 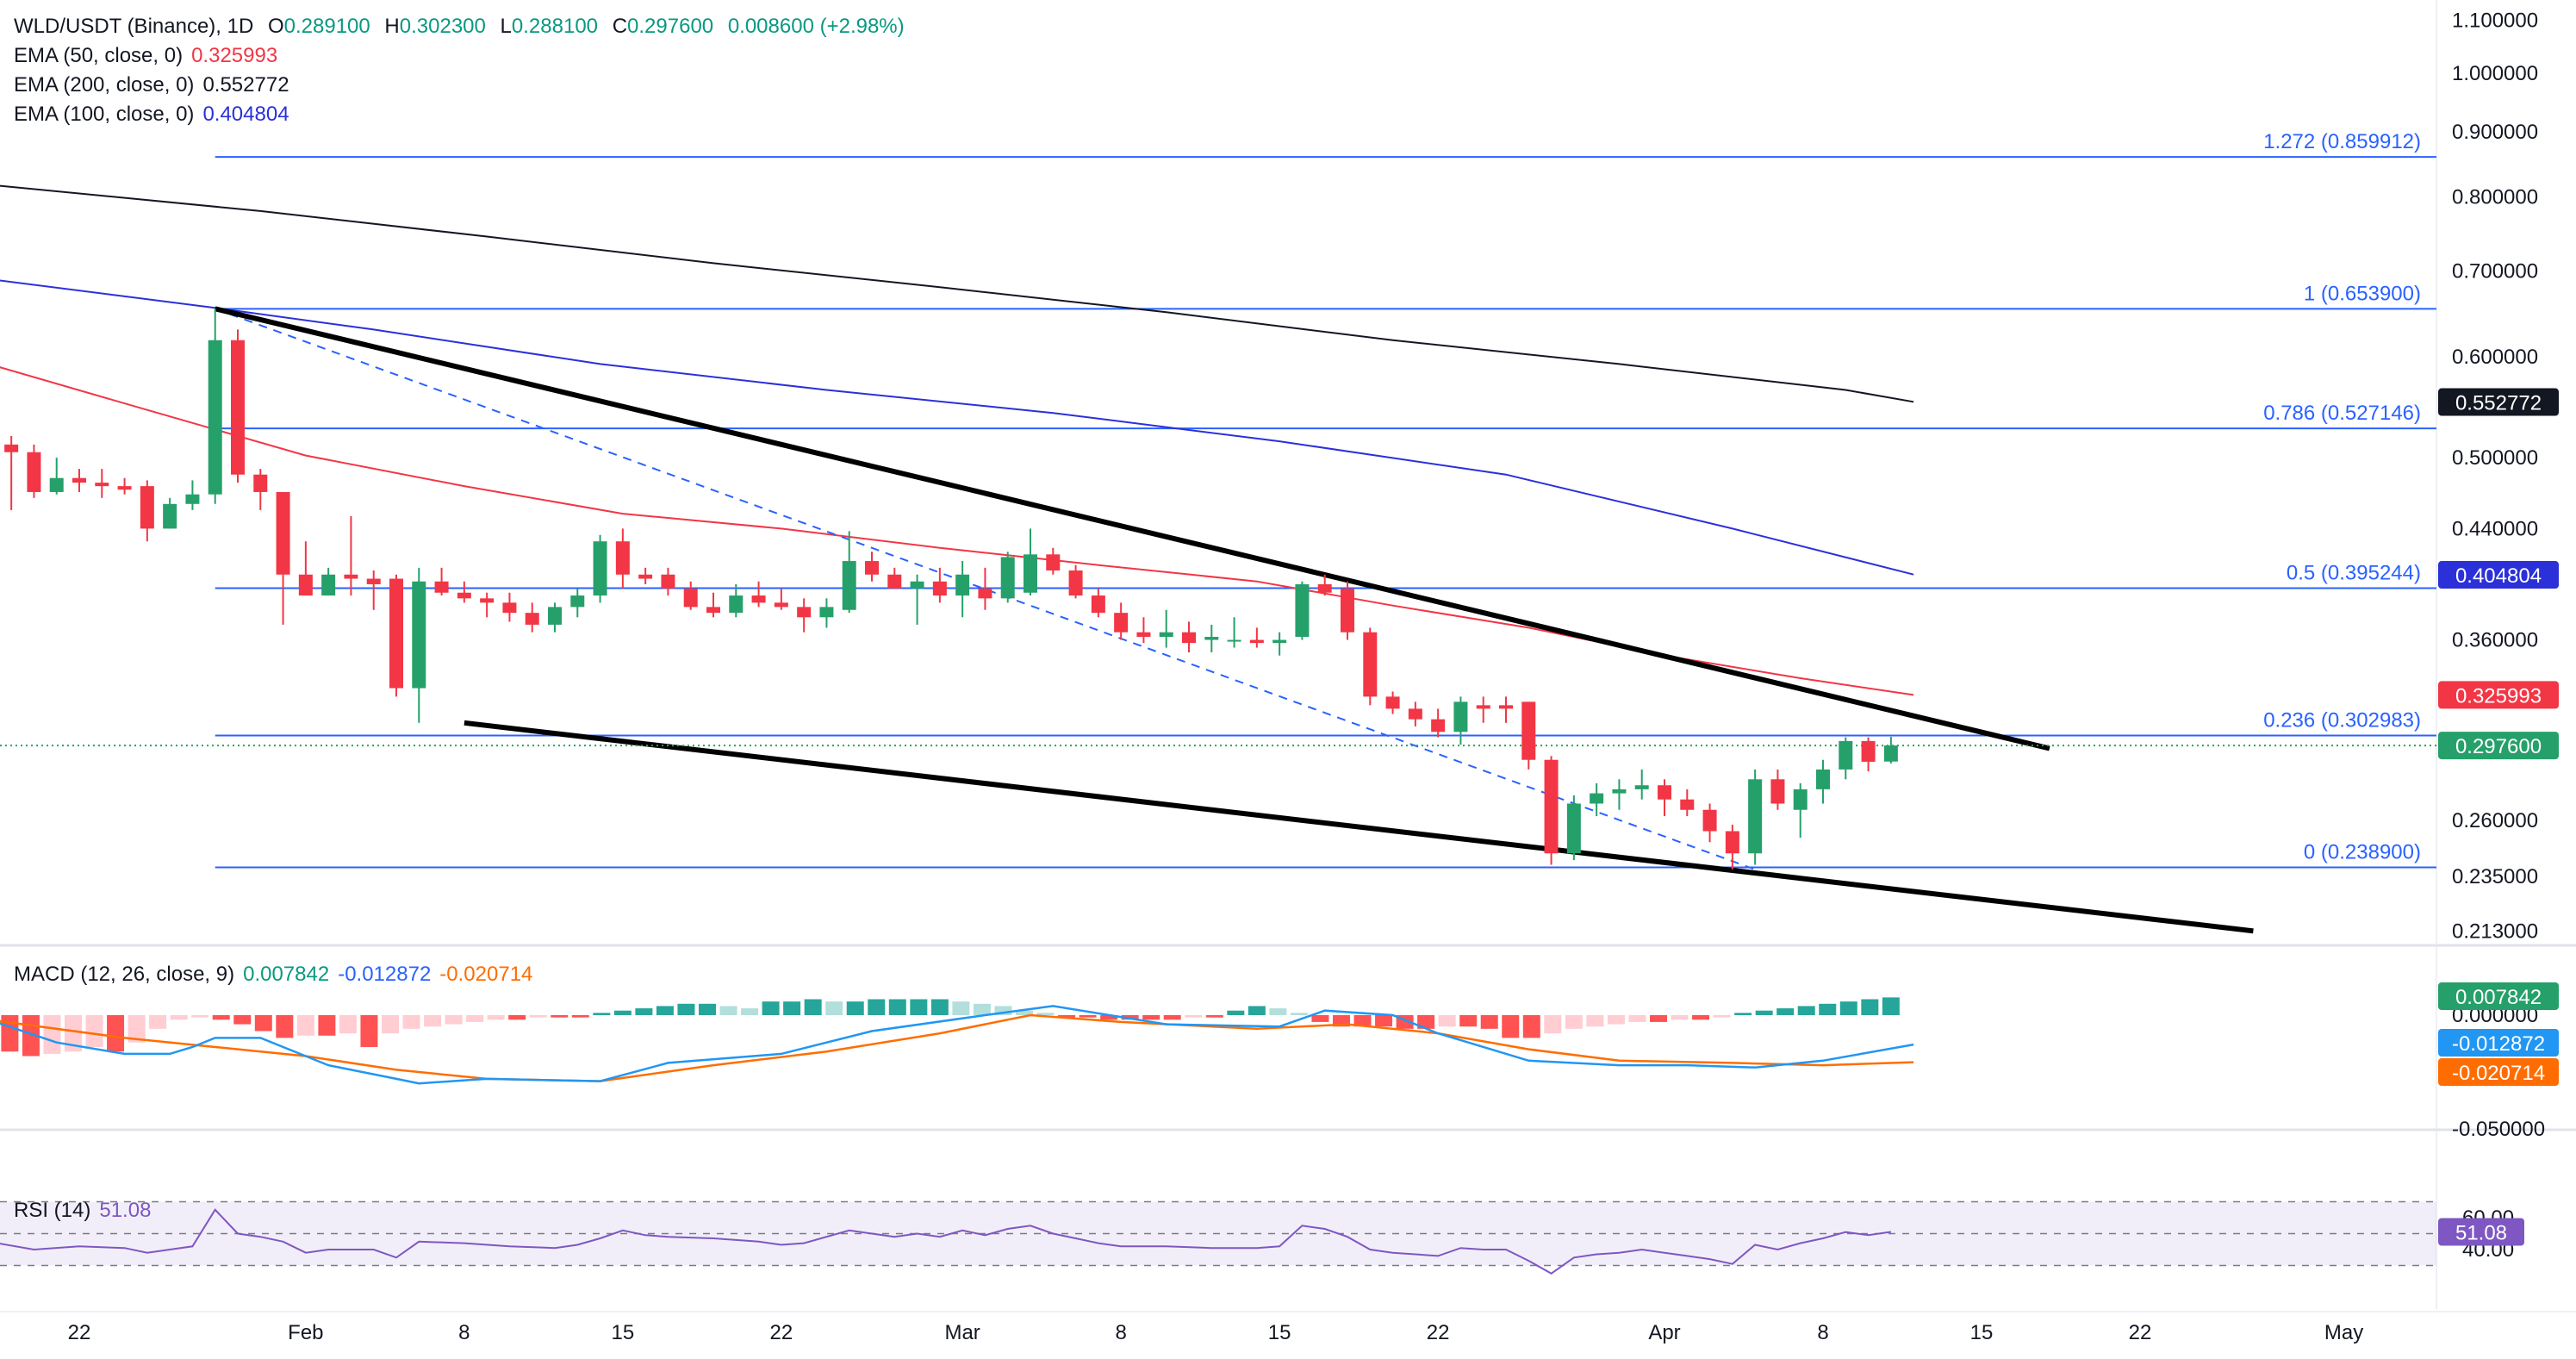 I want to click on legend-row-ema100: EMA (100, close, 0) 0.404804, so click(x=468, y=115).